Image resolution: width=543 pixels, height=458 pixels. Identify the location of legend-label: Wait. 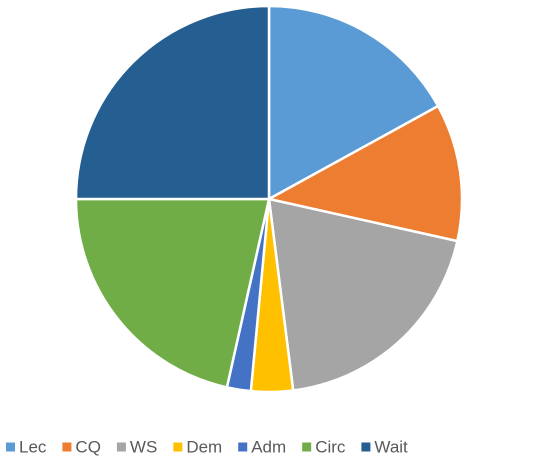
(391, 446).